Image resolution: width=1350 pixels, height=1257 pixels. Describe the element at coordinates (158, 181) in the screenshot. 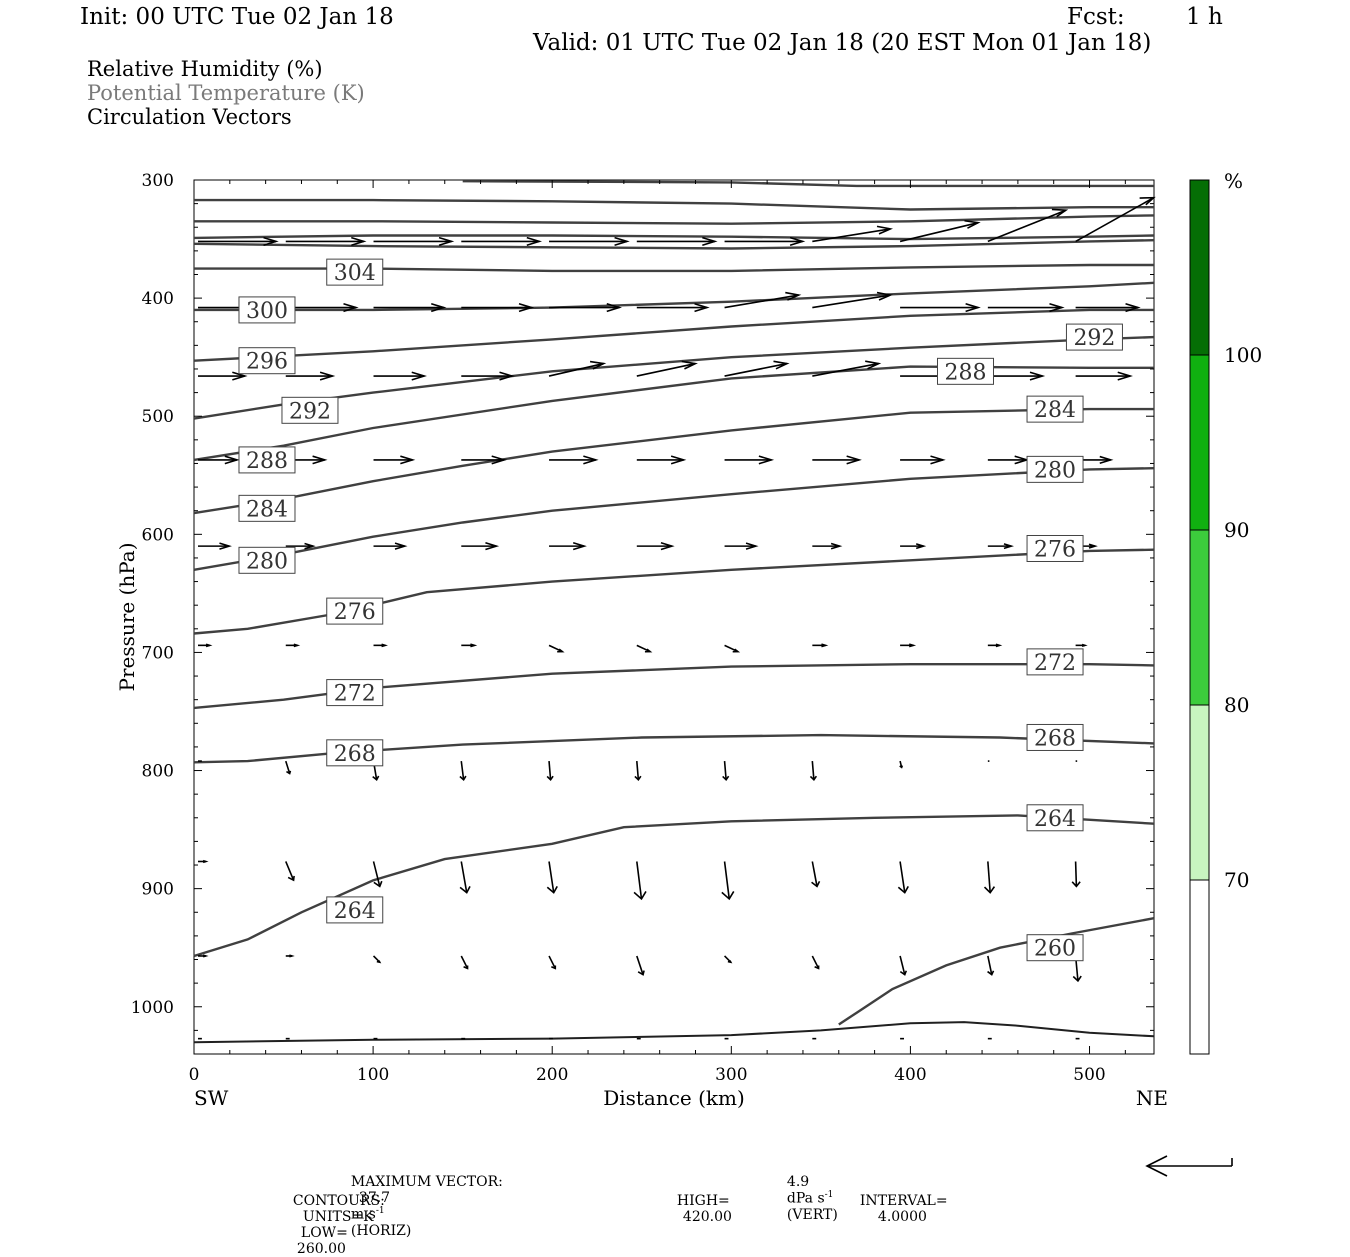

I see `y-tick-label: 300` at that location.